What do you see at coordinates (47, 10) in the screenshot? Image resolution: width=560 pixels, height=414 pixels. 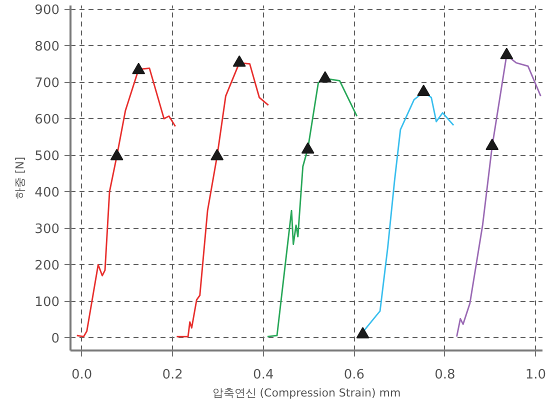 I see `y-tick-label: 900` at bounding box center [47, 10].